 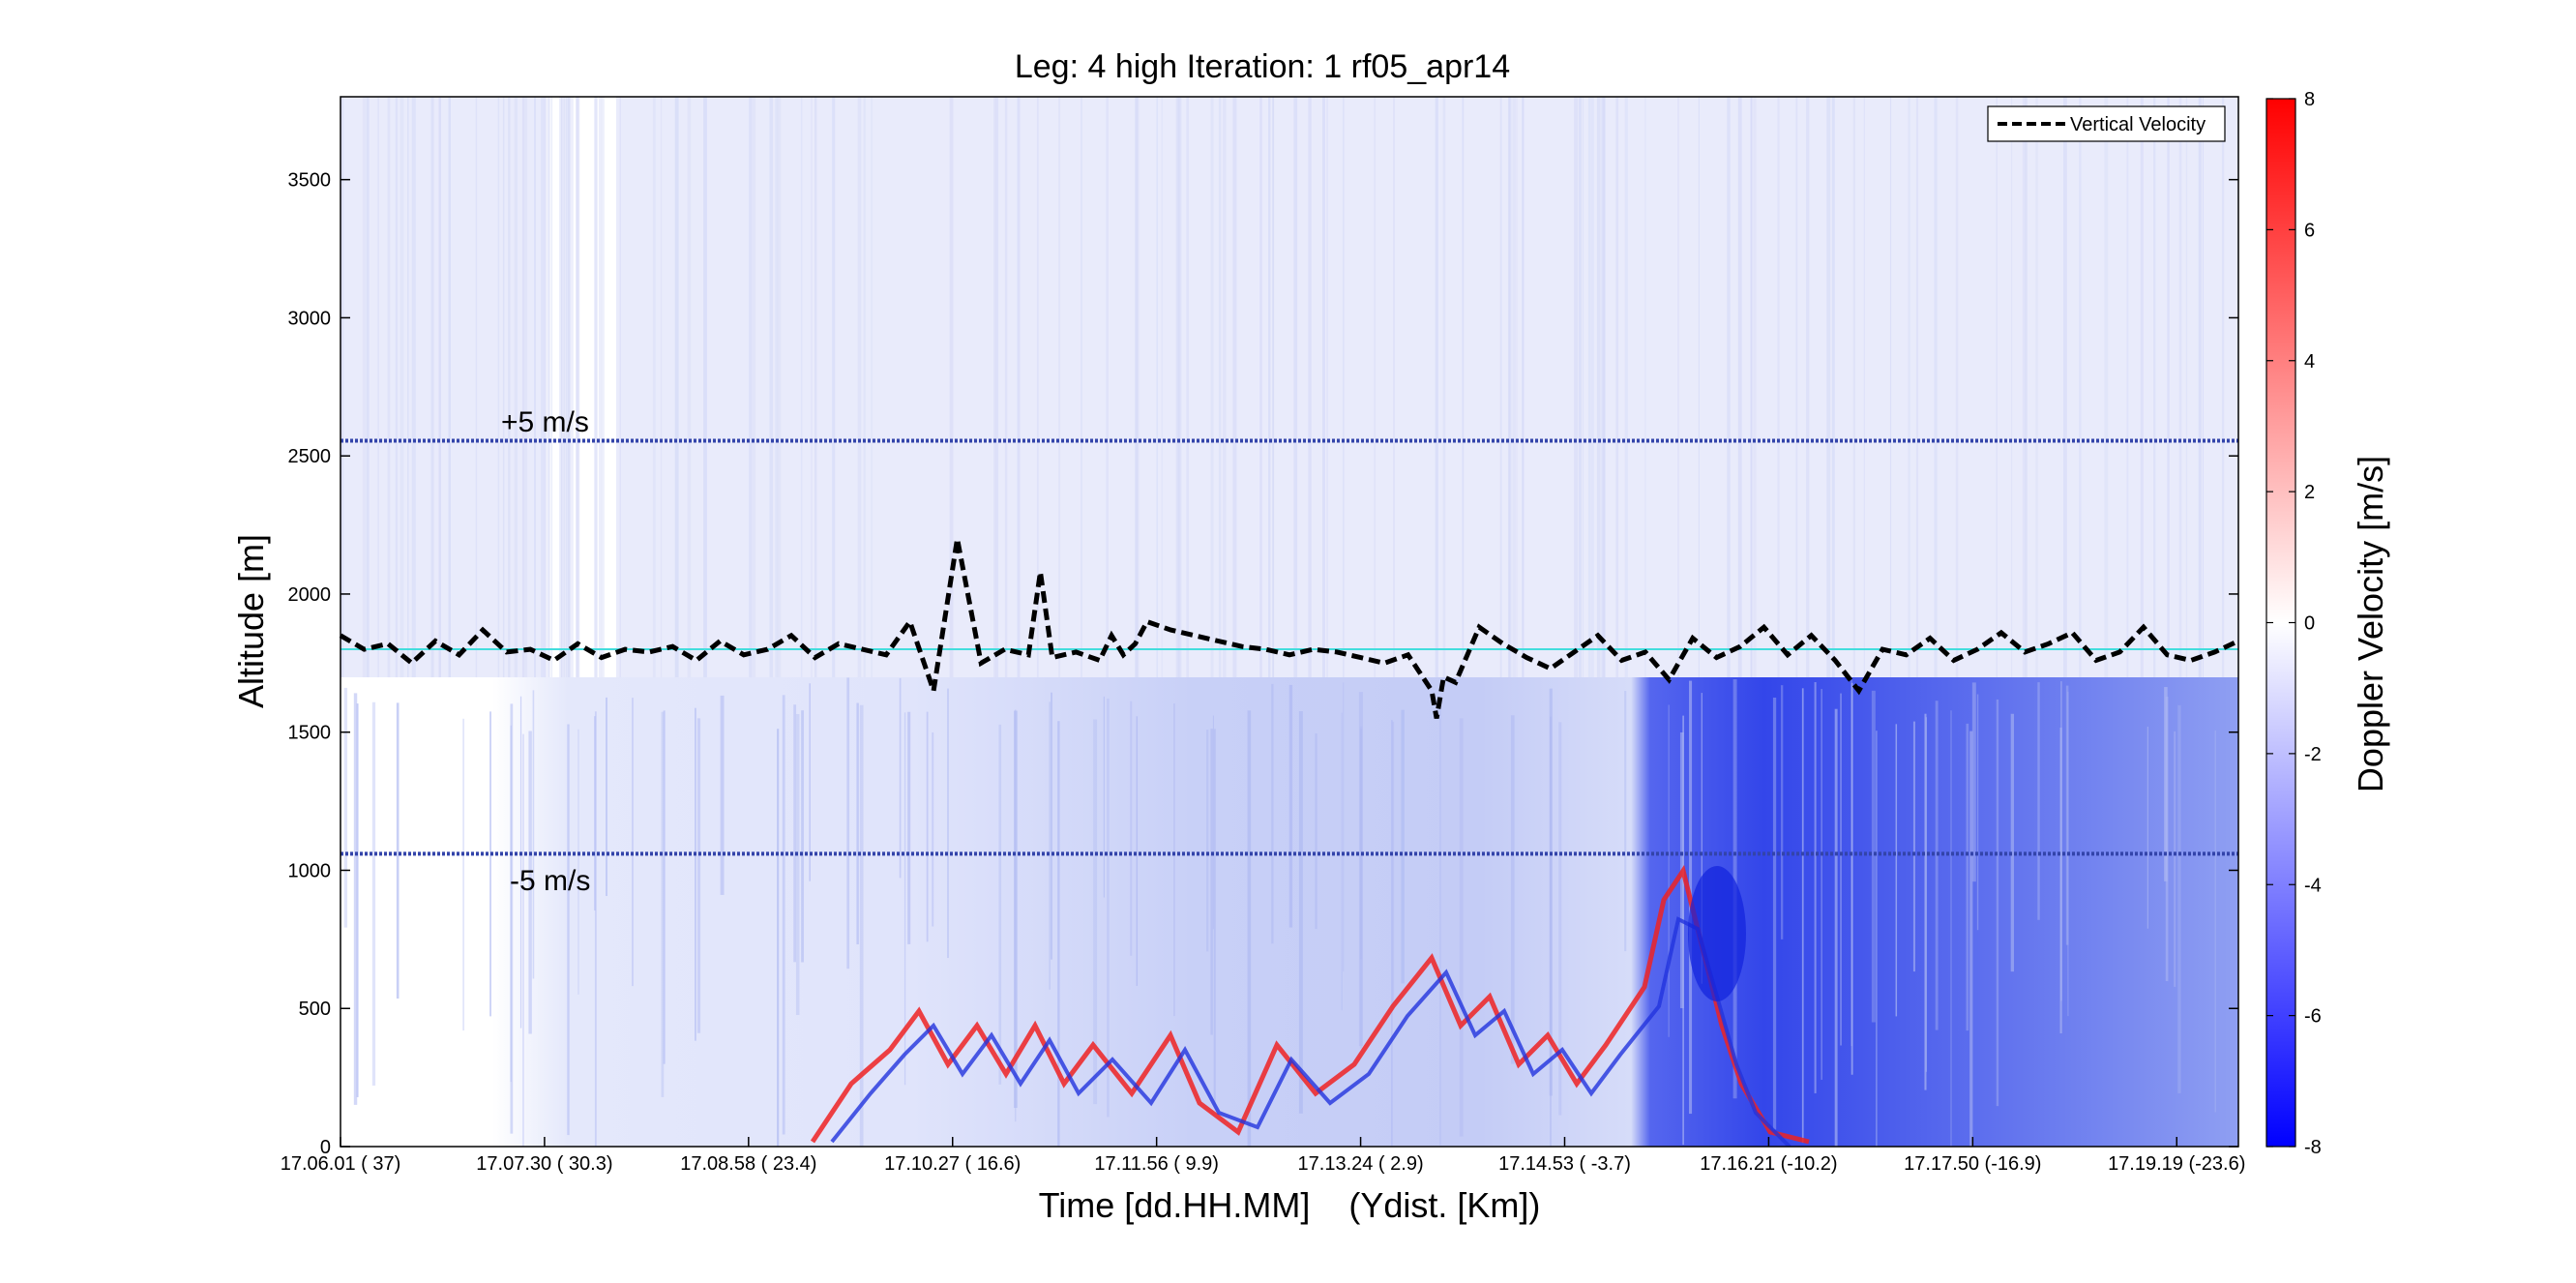 What do you see at coordinates (310, 595) in the screenshot?
I see `y-tick-label: 2000` at bounding box center [310, 595].